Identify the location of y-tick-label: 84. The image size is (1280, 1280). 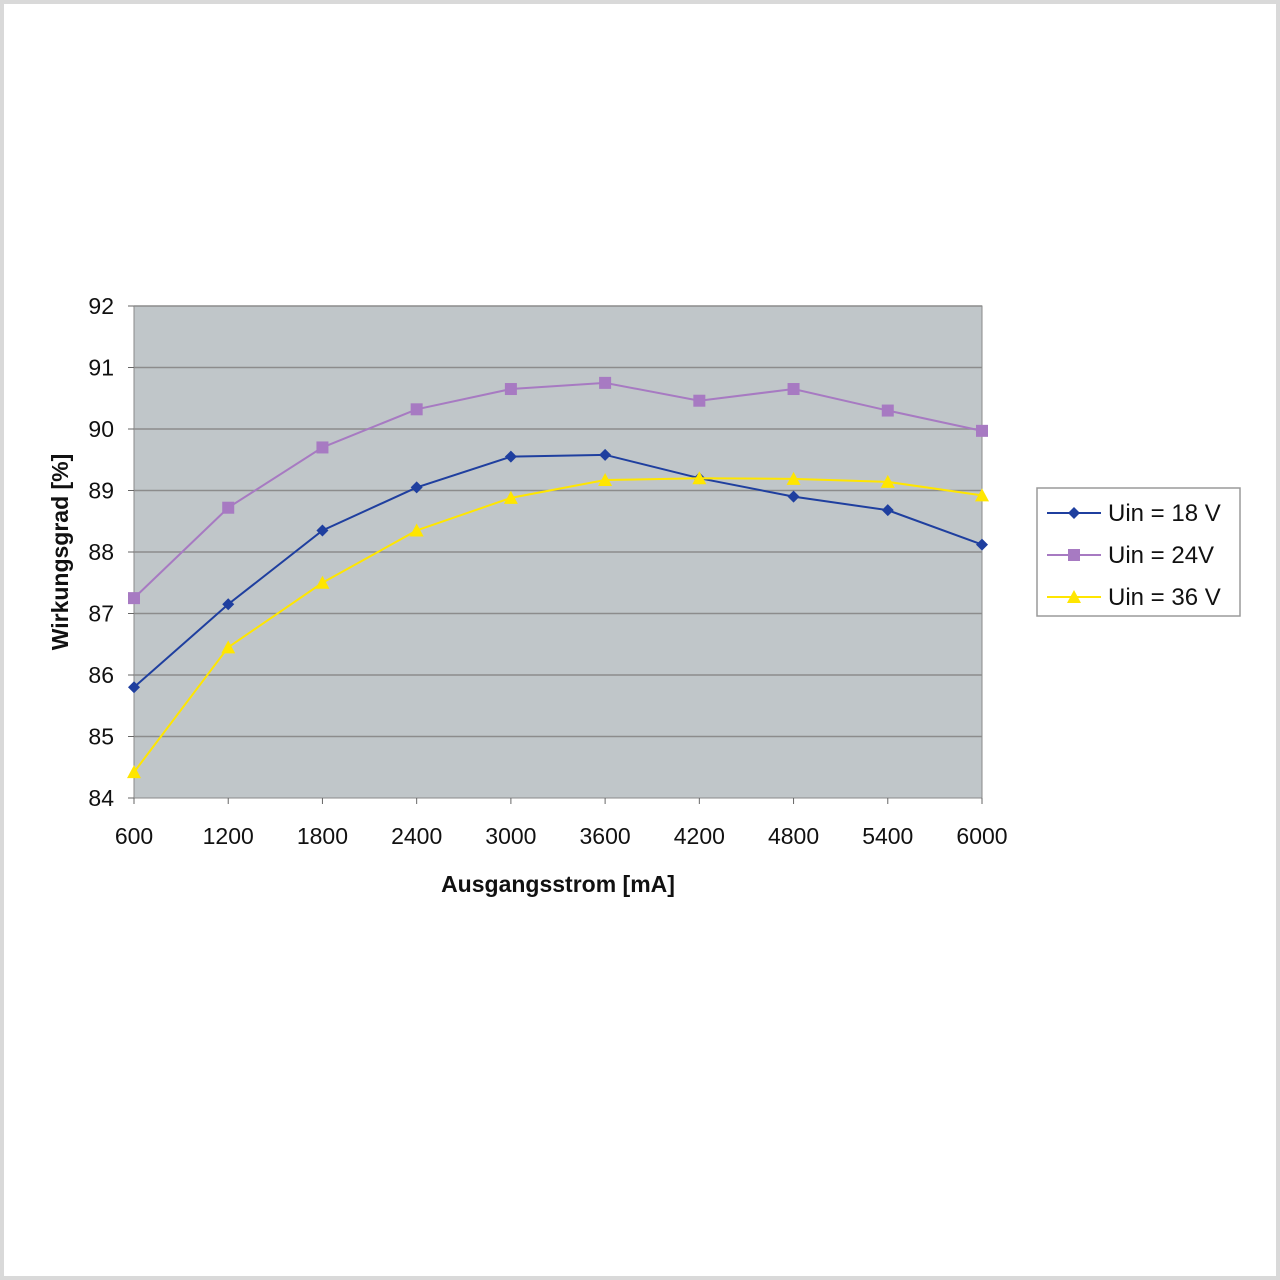
(101, 798).